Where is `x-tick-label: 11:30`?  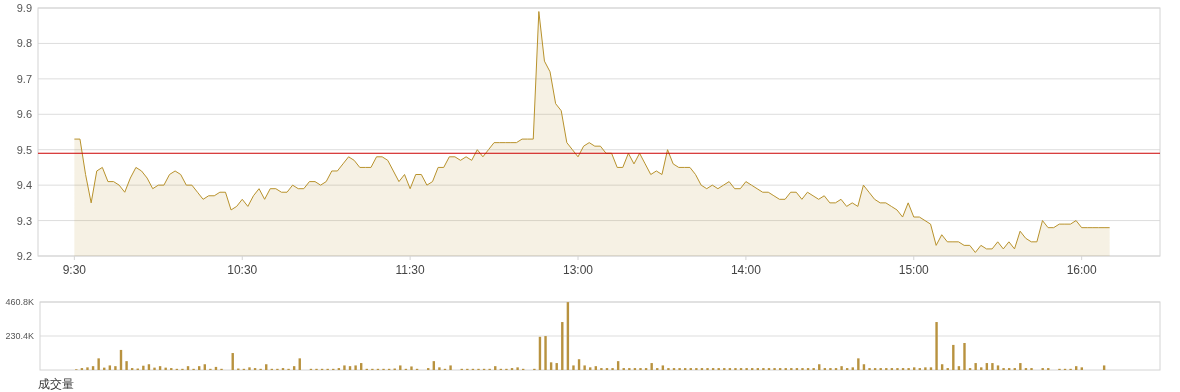 x-tick-label: 11:30 is located at coordinates (410, 270).